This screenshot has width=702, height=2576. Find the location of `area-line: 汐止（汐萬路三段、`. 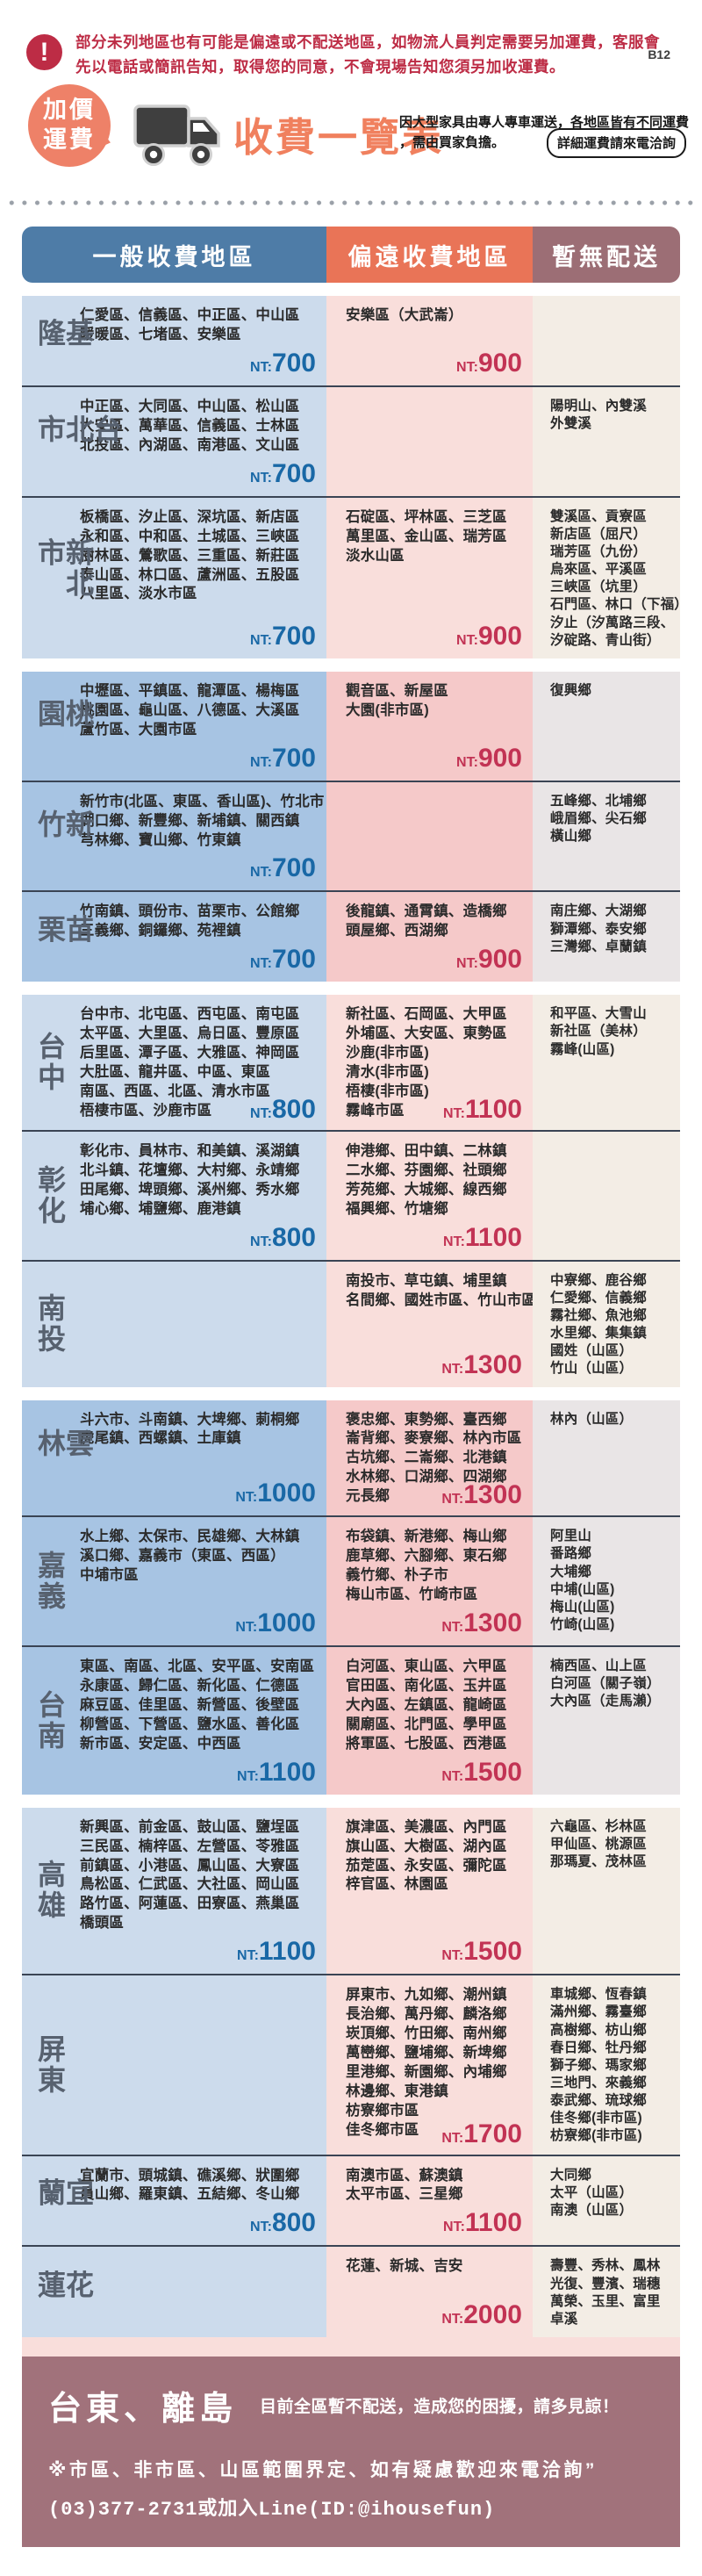

area-line: 汐止（汐萬路三段、 is located at coordinates (612, 622).